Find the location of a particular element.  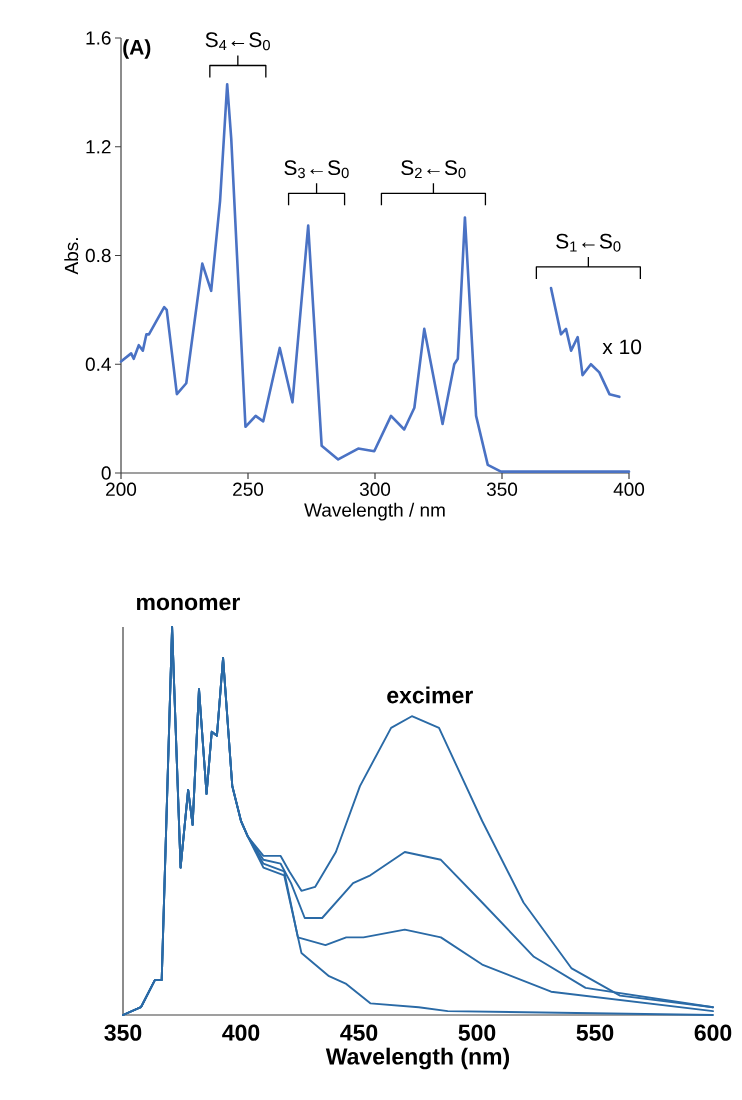

x-axis-title: Wavelength (nm) is located at coordinates (417, 1058).